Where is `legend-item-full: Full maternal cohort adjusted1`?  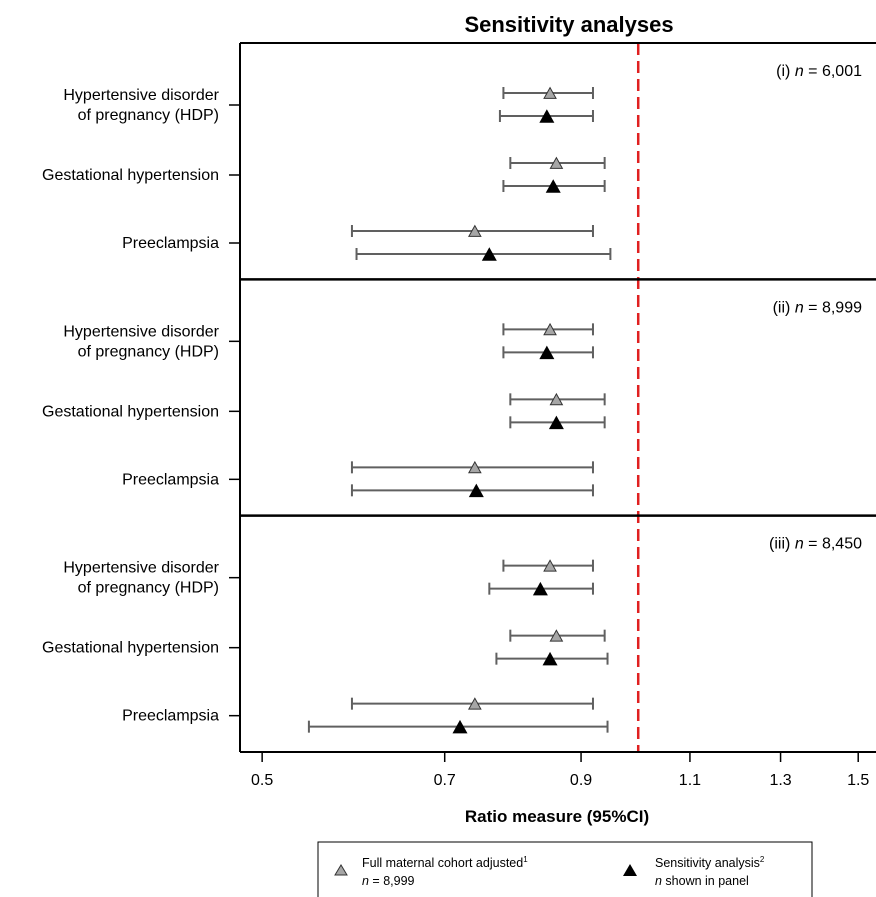
legend-item-full: Full maternal cohort adjusted1 is located at coordinates (445, 862).